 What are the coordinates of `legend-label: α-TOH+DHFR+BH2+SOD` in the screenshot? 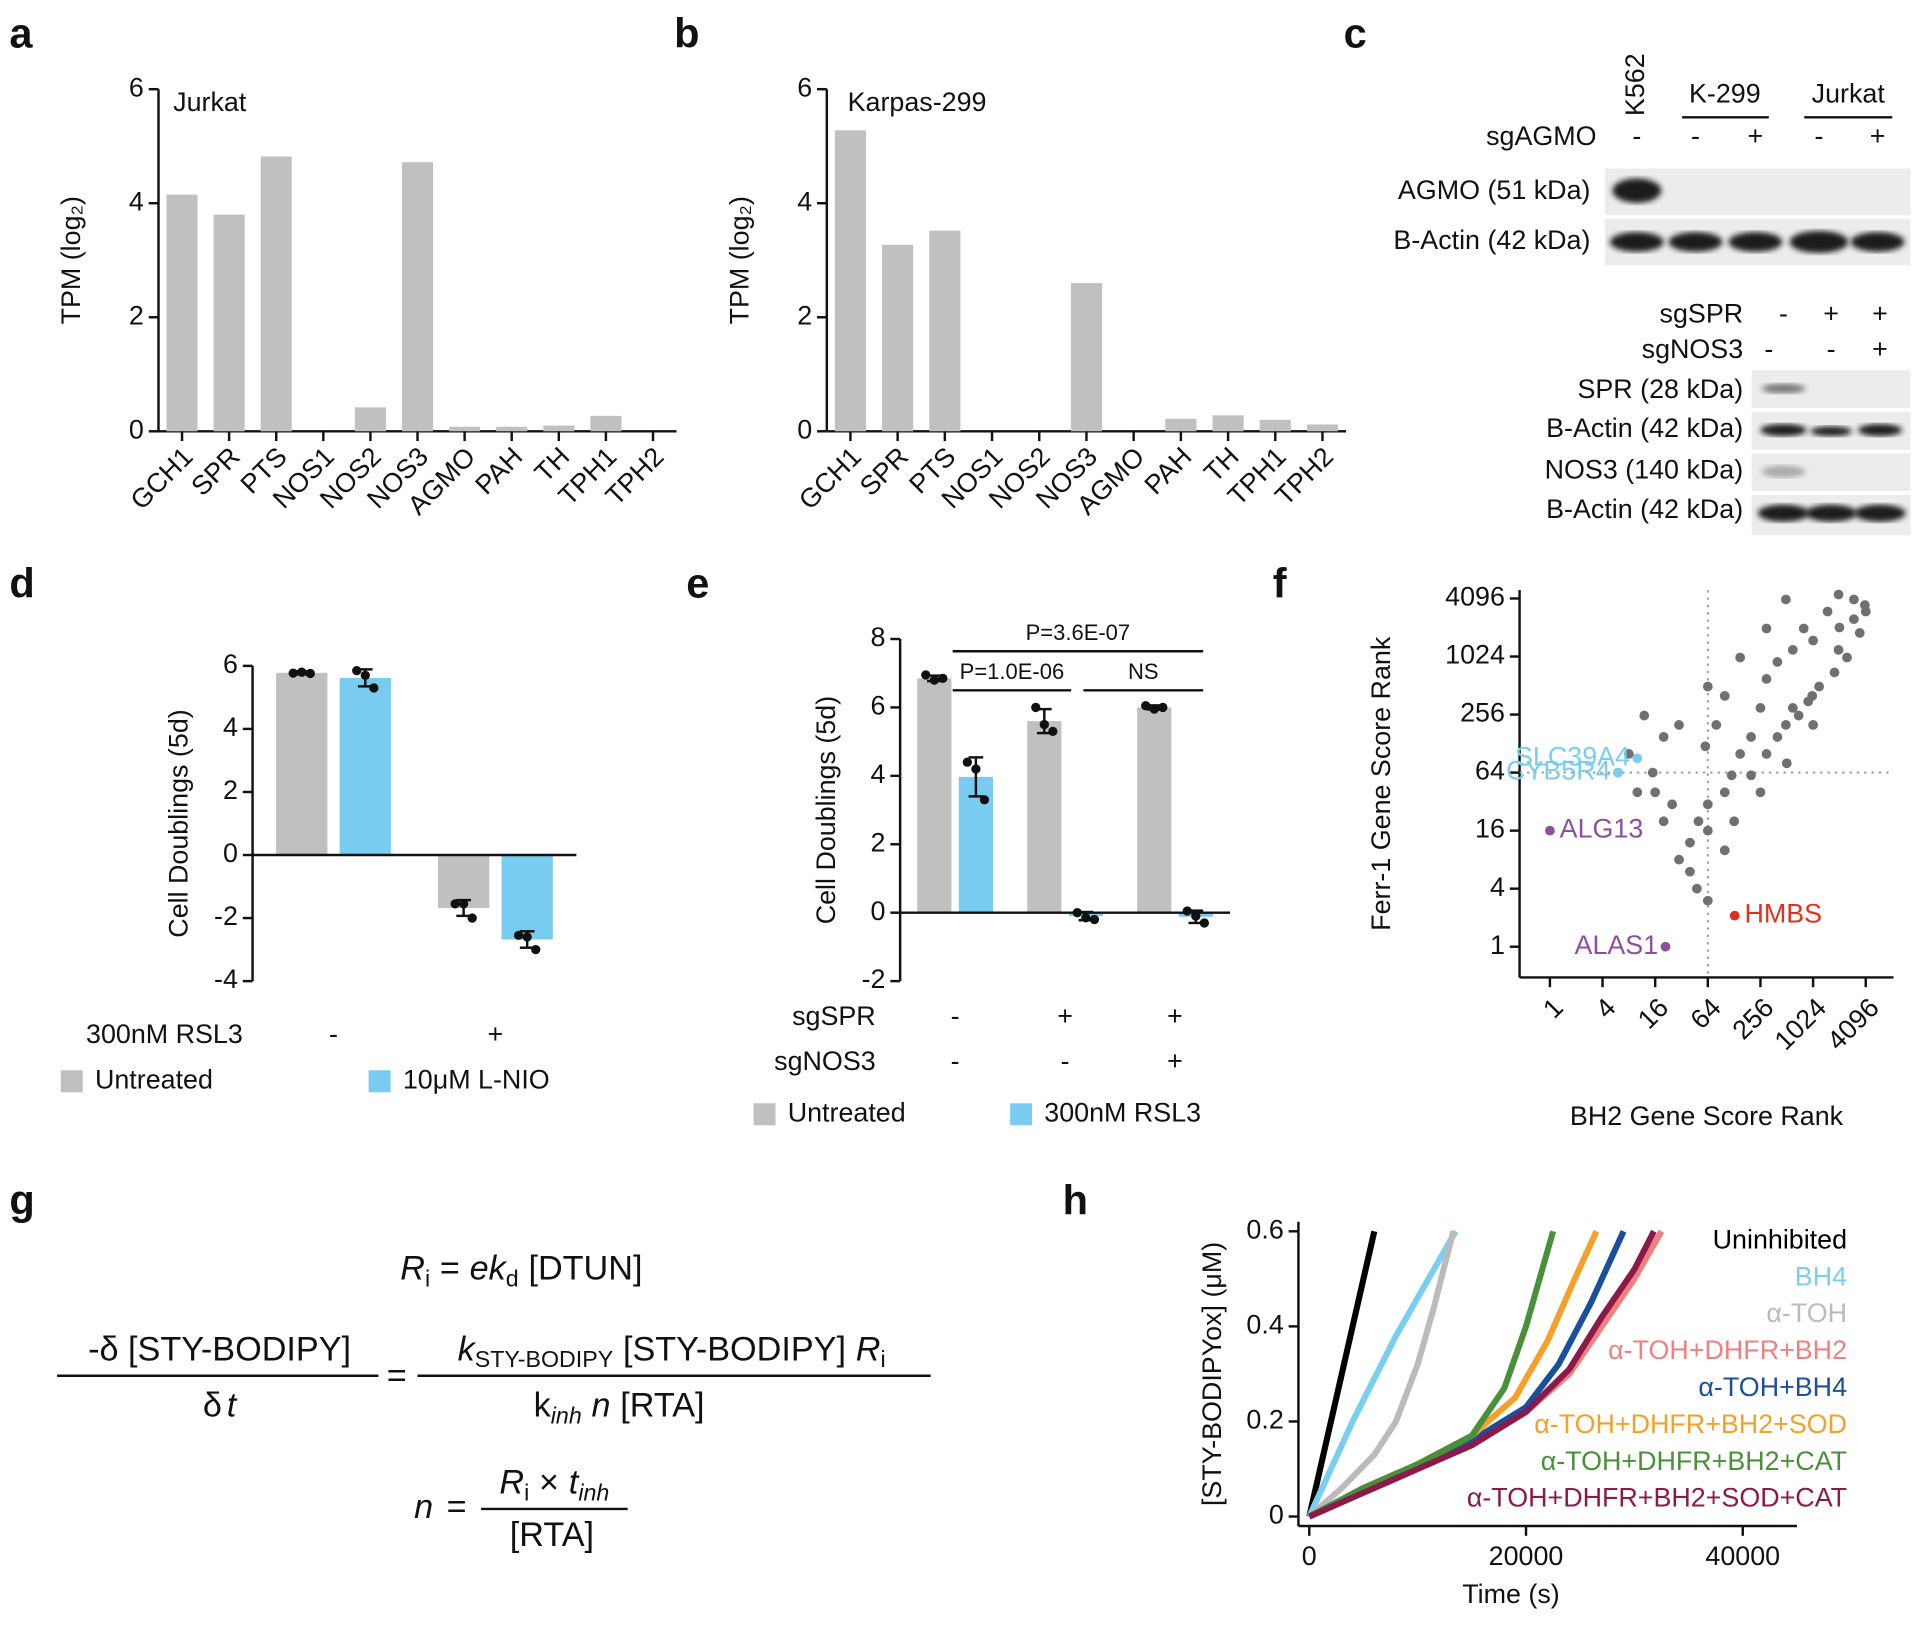 It's located at (1690, 1424).